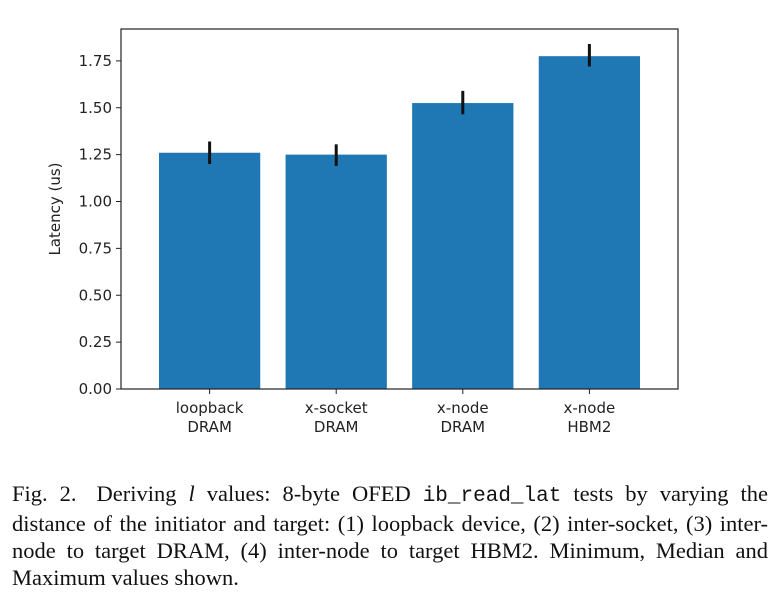 This screenshot has height=593, width=775. What do you see at coordinates (95, 202) in the screenshot?
I see `y-tick-label-4: 1.00` at bounding box center [95, 202].